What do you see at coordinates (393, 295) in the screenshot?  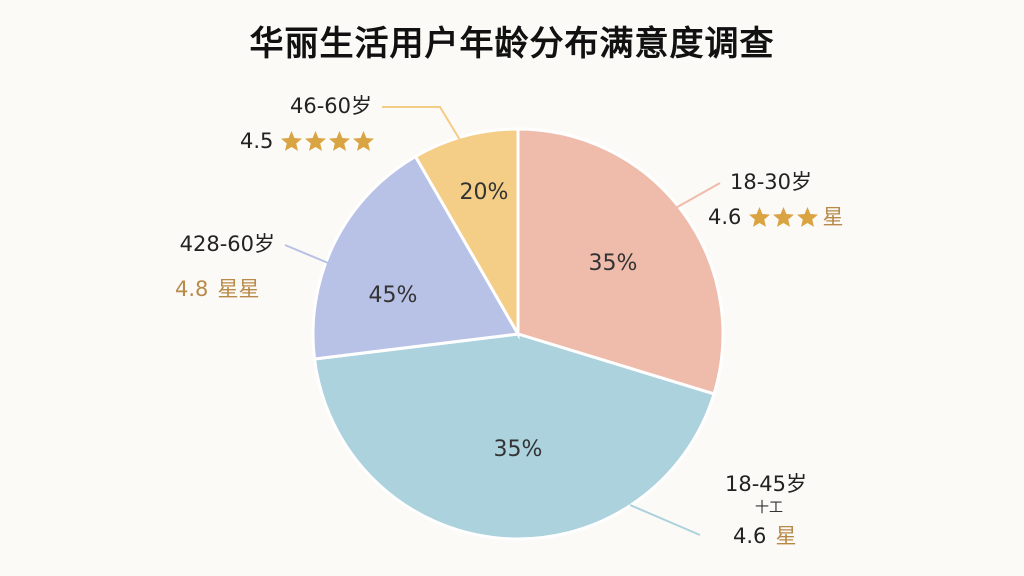 I see `slice-percent-label: 45%` at bounding box center [393, 295].